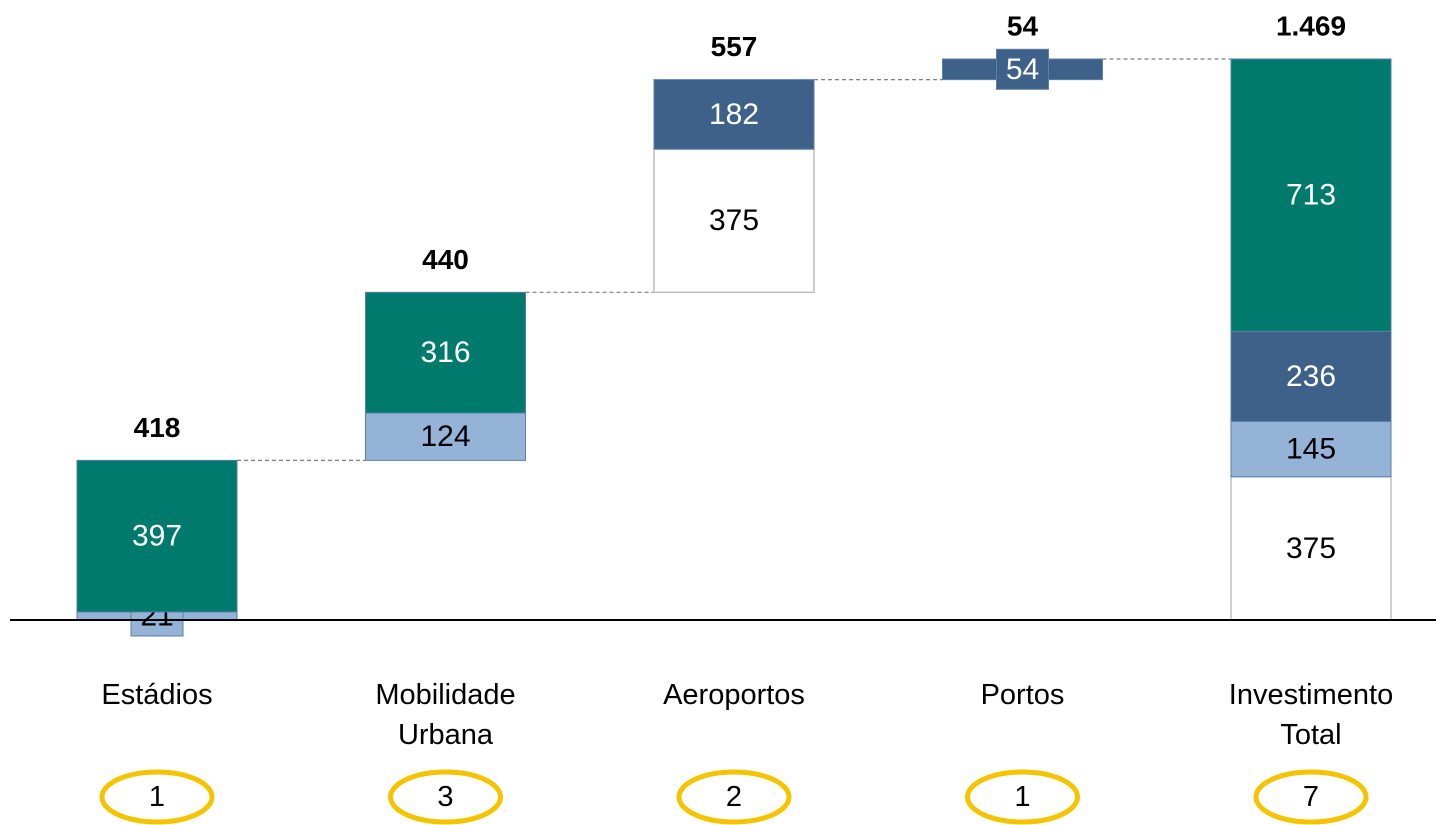 This screenshot has height=825, width=1436. I want to click on label-box, so click(1022, 69).